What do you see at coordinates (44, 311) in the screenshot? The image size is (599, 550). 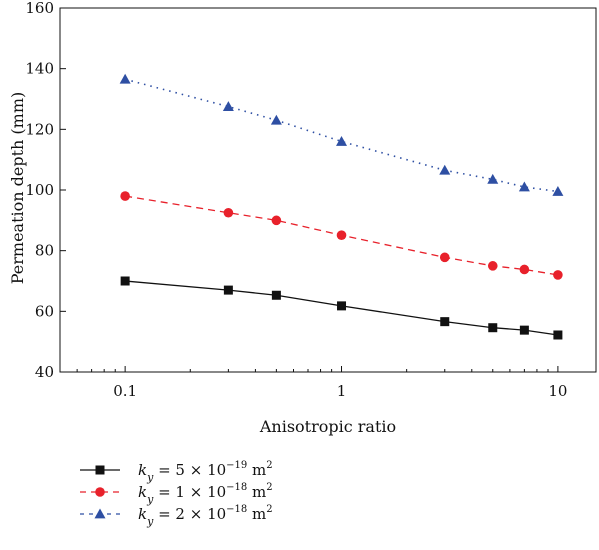 I see `y-tick-label: 60` at bounding box center [44, 311].